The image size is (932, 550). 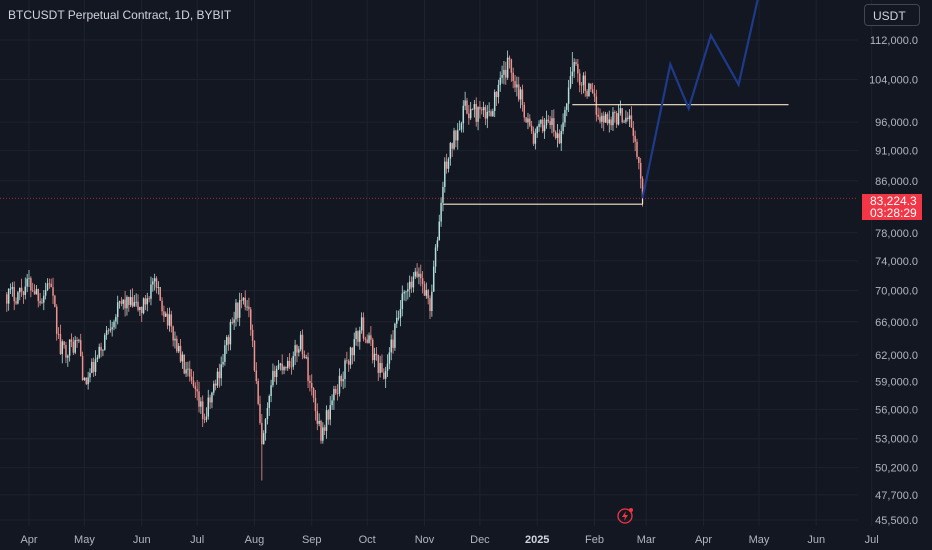 I want to click on chart-title: BTCUSDT Perpetual Contract, 1D, BYBIT, so click(x=120, y=15).